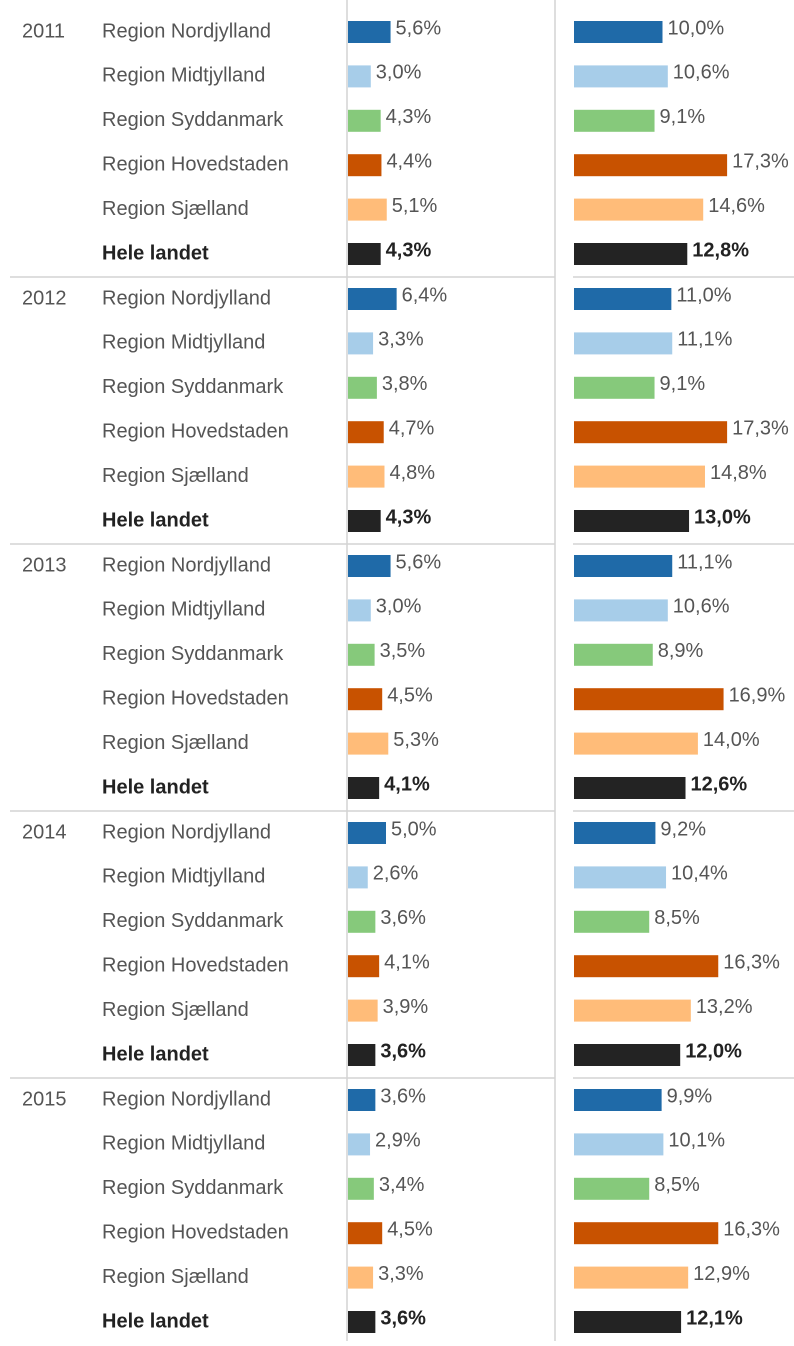 Image resolution: width=794 pixels, height=1346 pixels. I want to click on value-label: 2,9%, so click(398, 1141).